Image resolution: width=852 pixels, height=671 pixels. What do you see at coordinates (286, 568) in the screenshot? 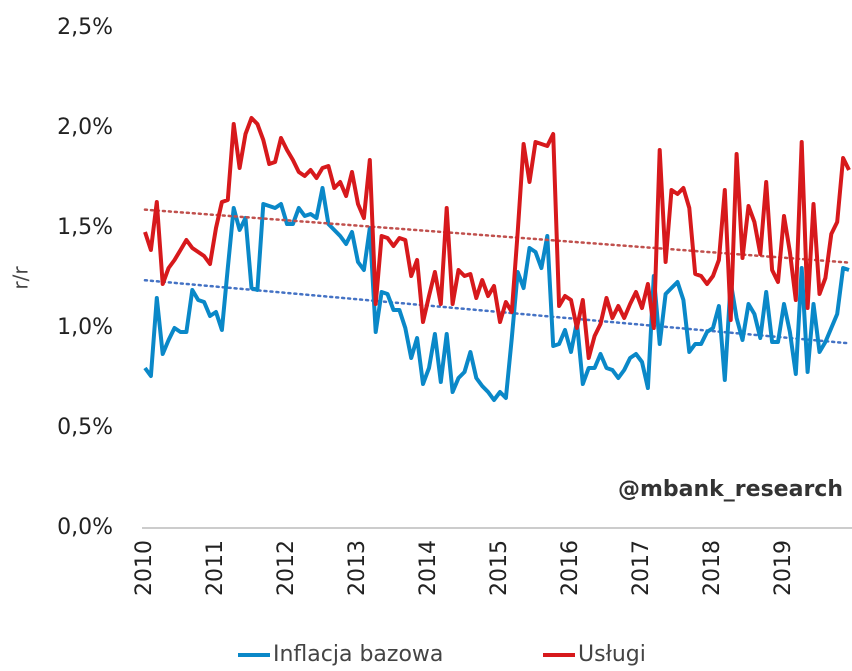
I see `x-tick-label: 2012` at bounding box center [286, 568].